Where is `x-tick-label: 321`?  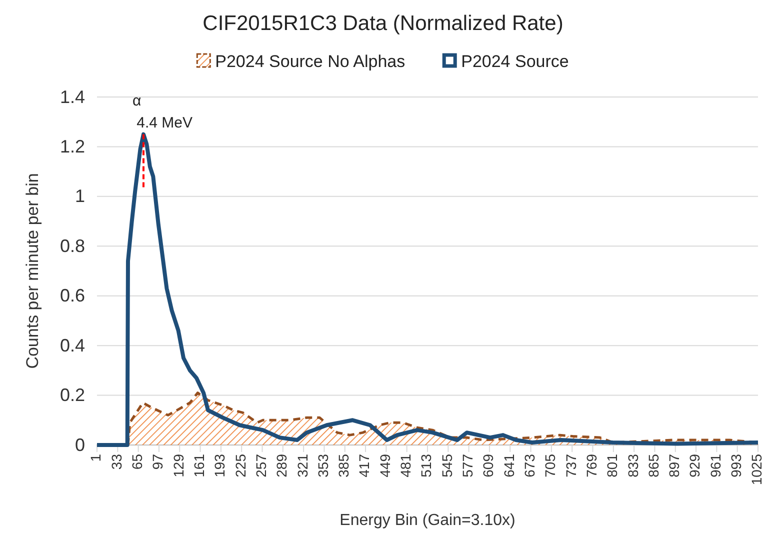
x-tick-label: 321 is located at coordinates (302, 466).